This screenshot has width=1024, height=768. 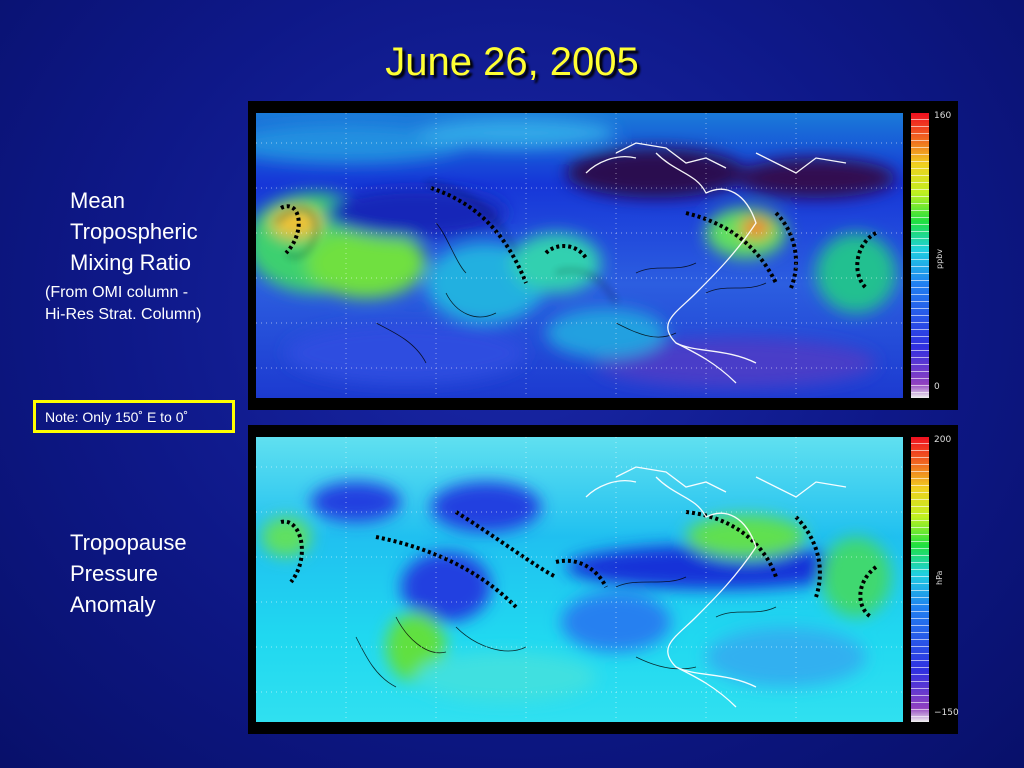 I want to click on heading-line: Mixing Ratio, so click(x=131, y=262).